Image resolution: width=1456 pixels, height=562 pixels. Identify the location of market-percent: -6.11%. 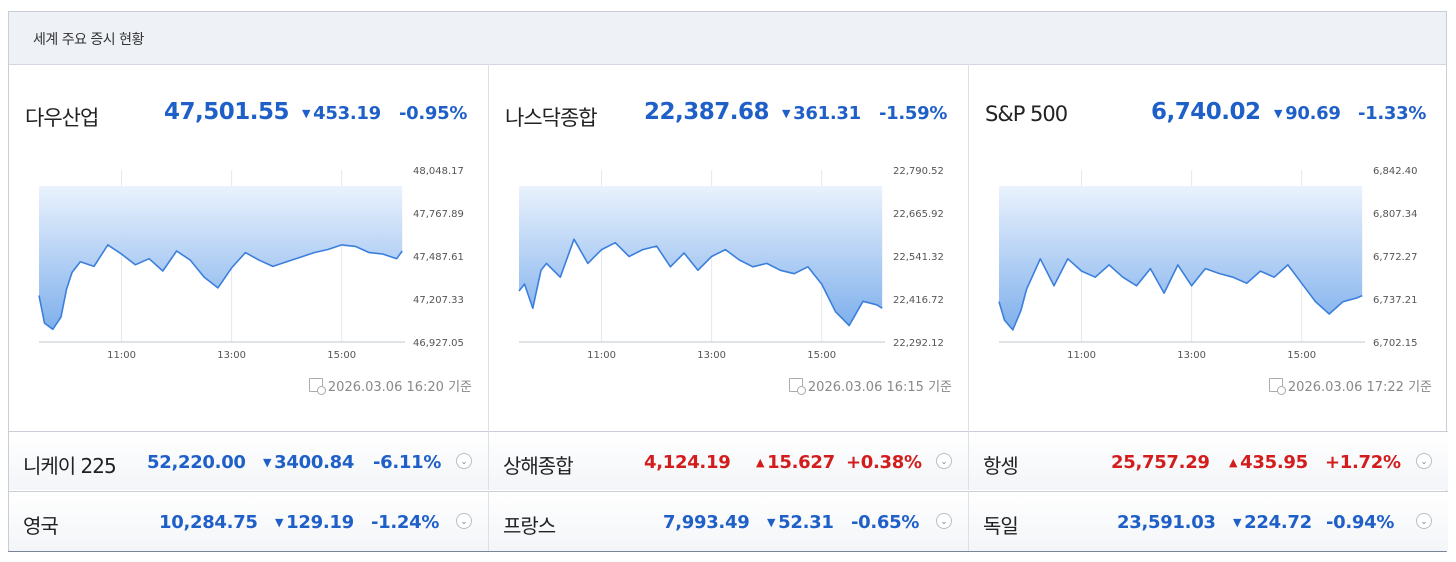
(407, 462).